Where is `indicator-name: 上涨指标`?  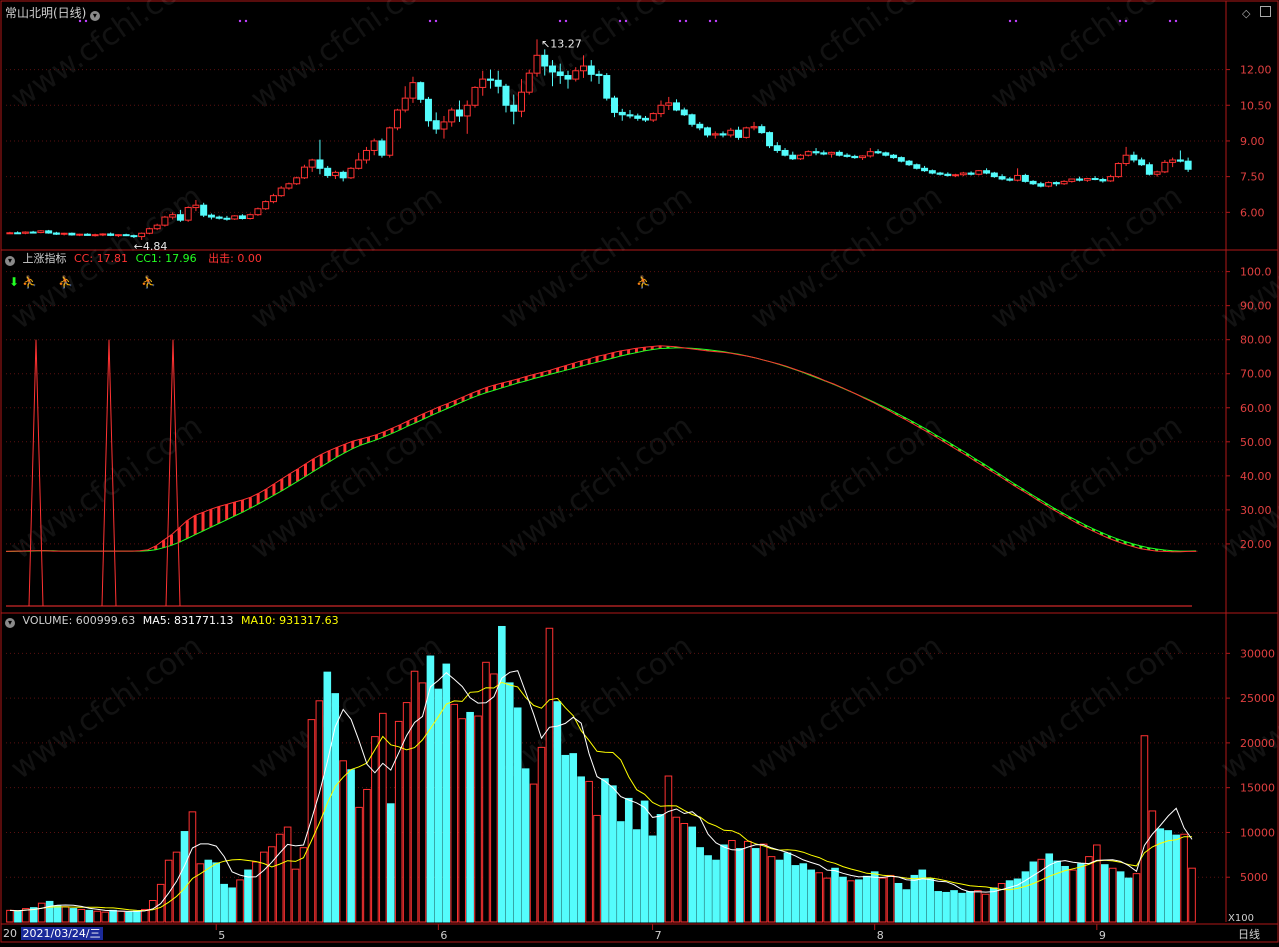
indicator-name: 上涨指标 is located at coordinates (44, 258).